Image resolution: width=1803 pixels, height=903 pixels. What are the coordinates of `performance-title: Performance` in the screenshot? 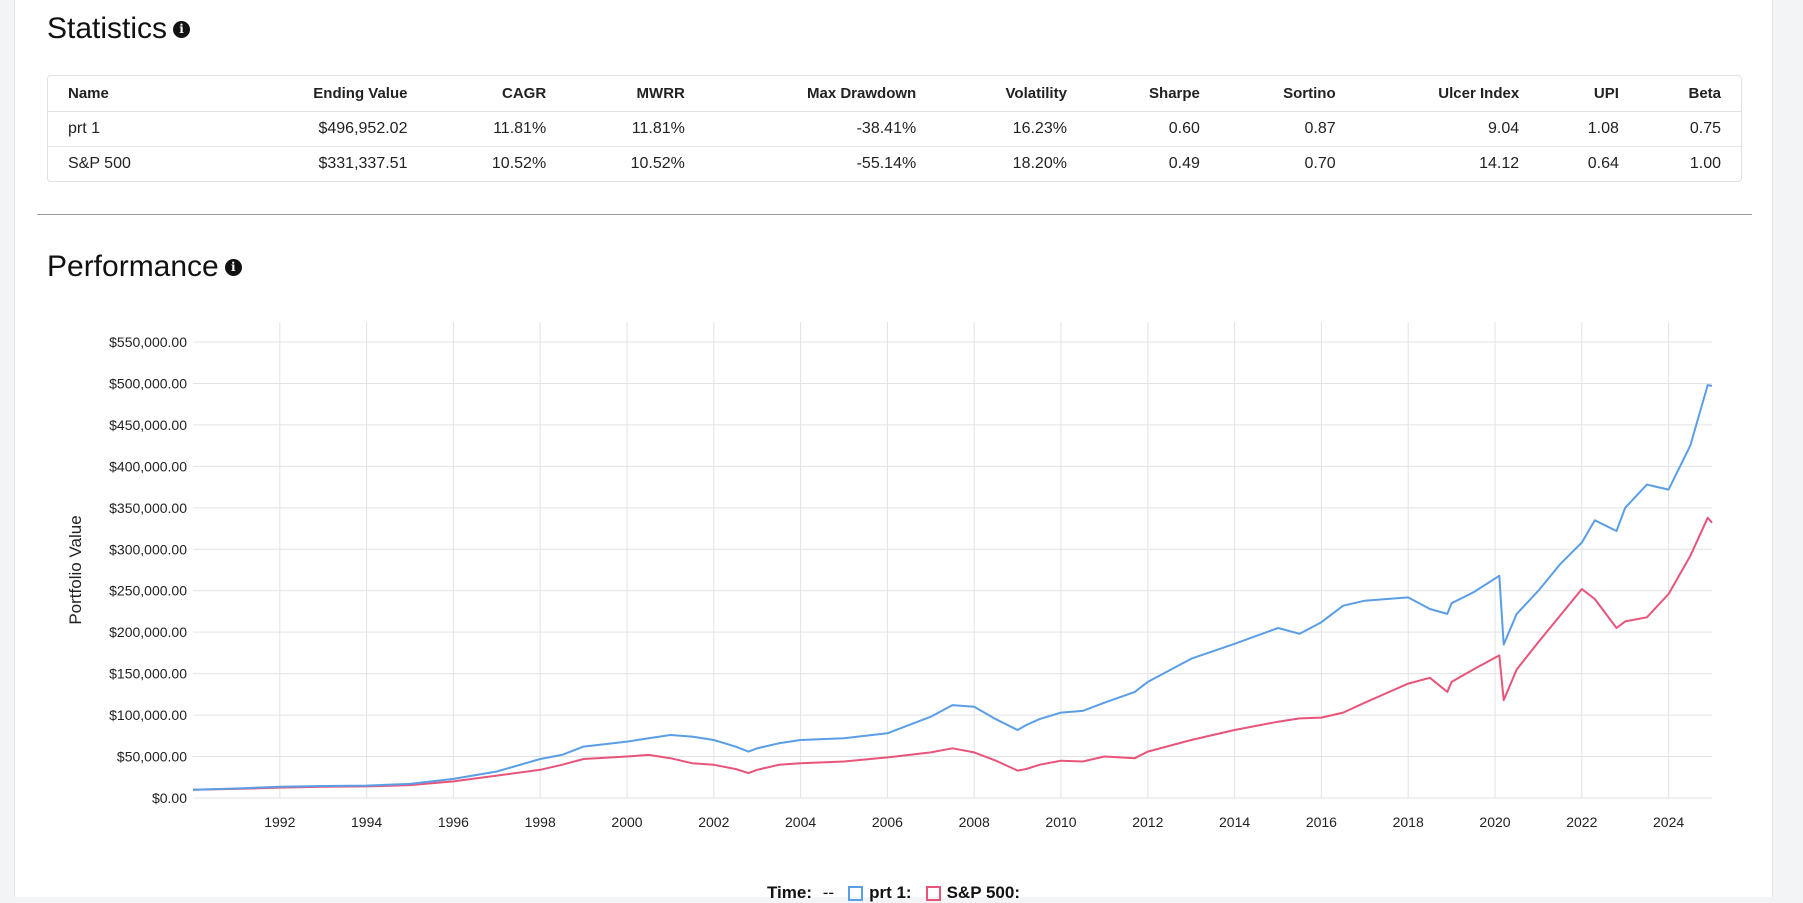 It's located at (133, 266).